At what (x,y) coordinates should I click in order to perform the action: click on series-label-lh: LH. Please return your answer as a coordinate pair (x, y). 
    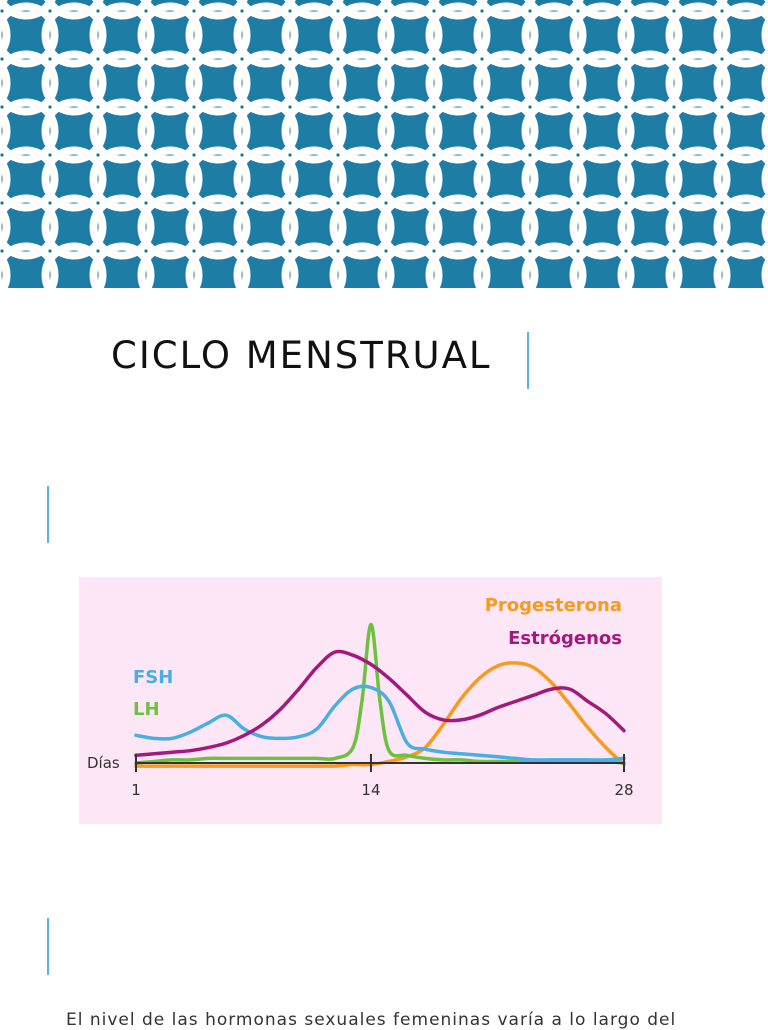
    Looking at the image, I should click on (146, 709).